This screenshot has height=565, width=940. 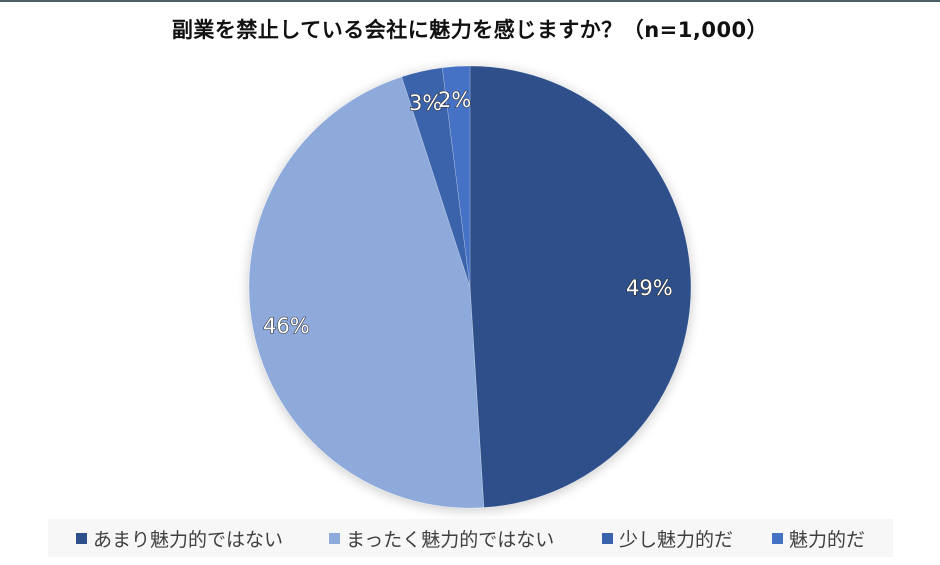 What do you see at coordinates (470, 1) in the screenshot?
I see `top-border` at bounding box center [470, 1].